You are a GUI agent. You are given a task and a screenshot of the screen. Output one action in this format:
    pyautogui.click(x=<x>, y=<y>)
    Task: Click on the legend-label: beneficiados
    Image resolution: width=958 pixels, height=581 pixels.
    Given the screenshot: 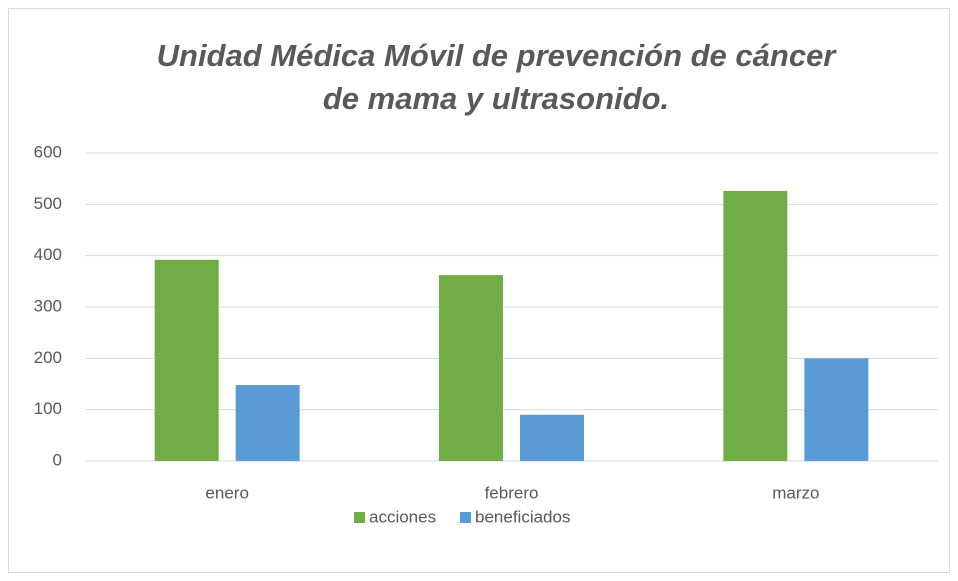 What is the action you would take?
    pyautogui.click(x=522, y=516)
    